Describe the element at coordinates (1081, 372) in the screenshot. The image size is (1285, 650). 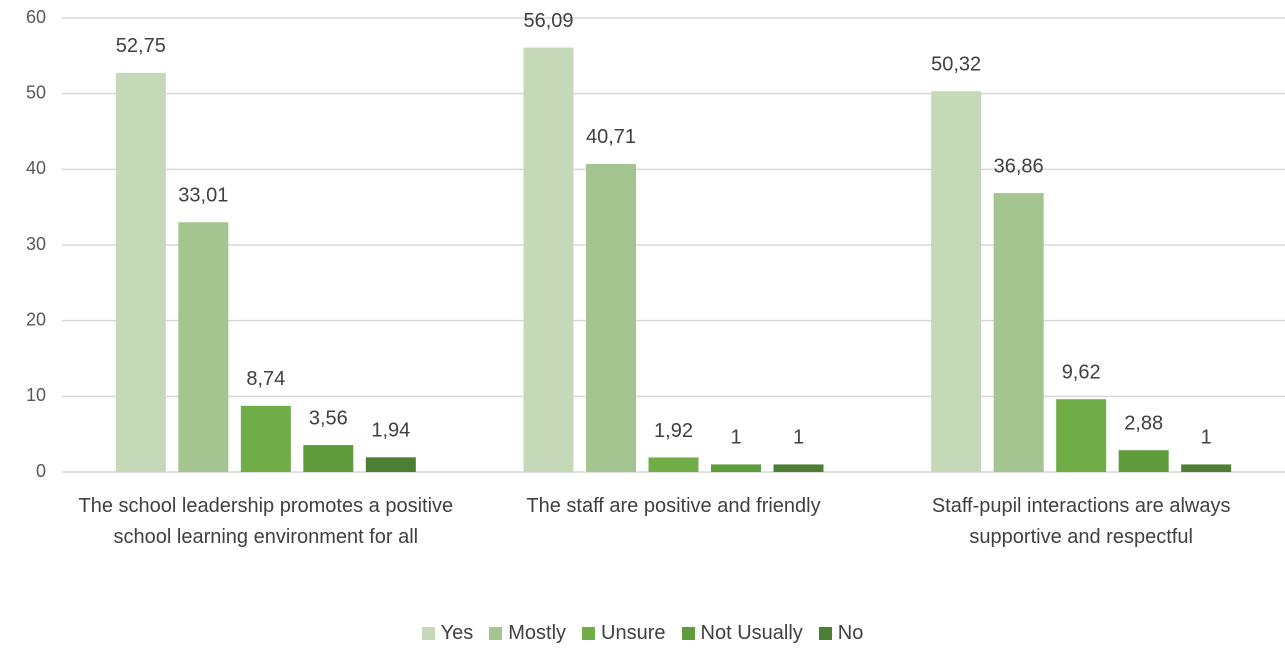
I see `data-label: 9,62` at that location.